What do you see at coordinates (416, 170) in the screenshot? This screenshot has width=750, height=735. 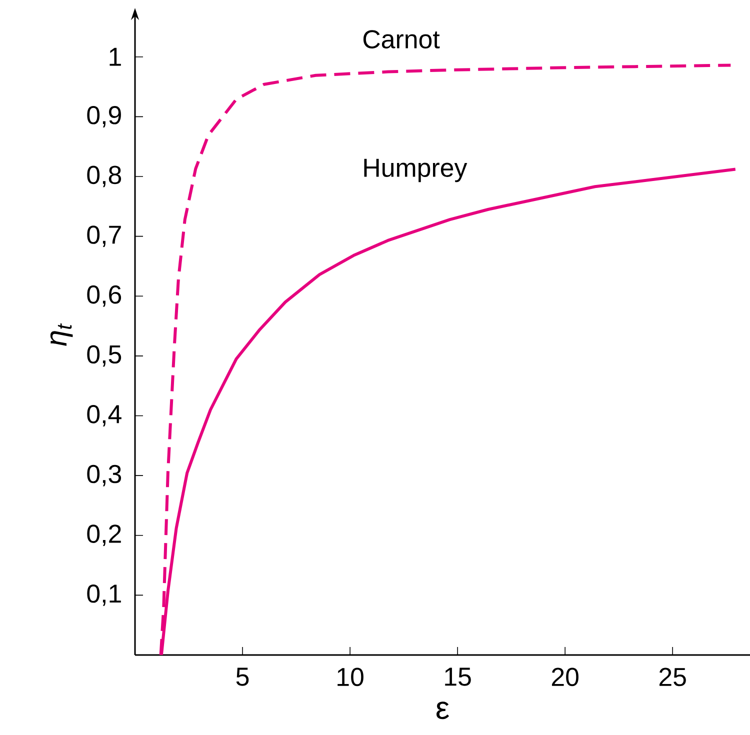 I see `series-label: Humprey` at bounding box center [416, 170].